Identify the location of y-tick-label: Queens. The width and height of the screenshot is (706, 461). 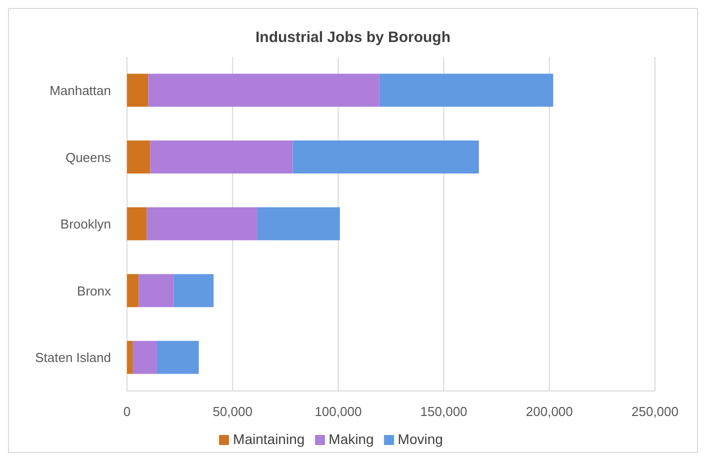
(88, 157).